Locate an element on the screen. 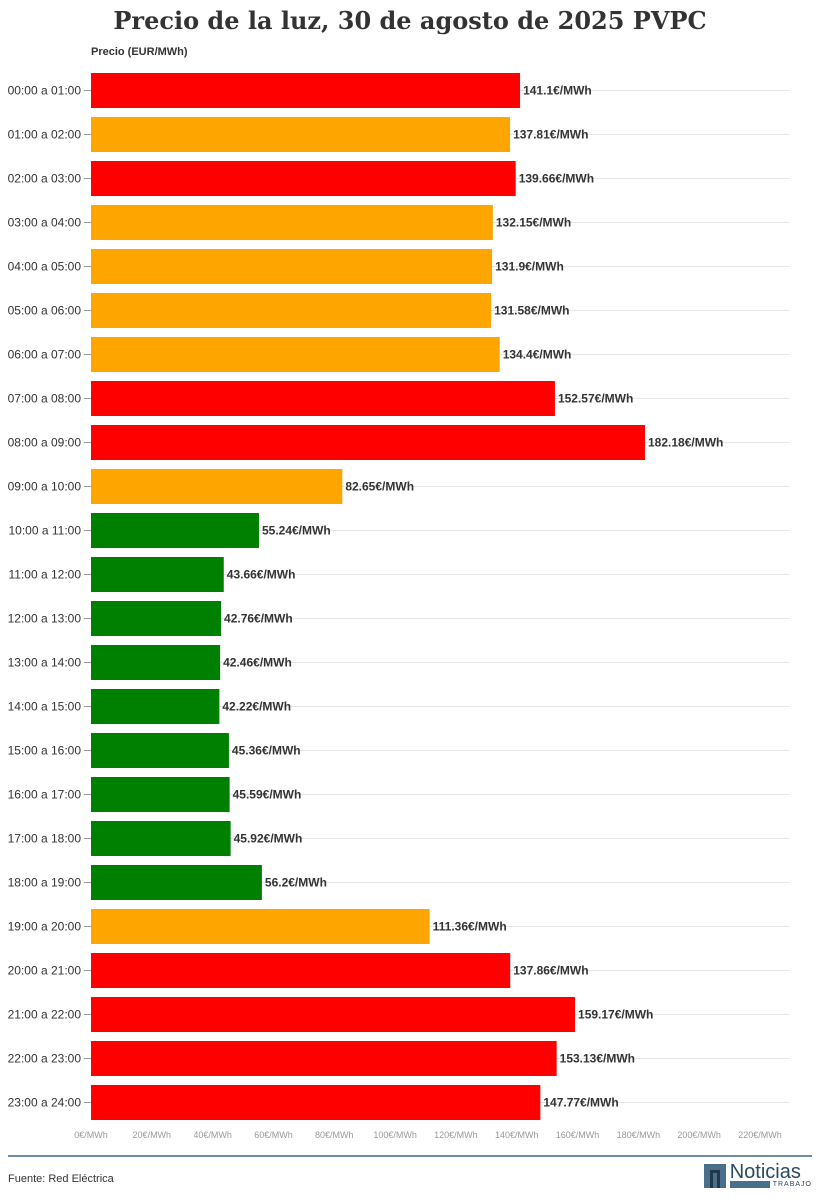 This screenshot has width=820, height=1202. data-label: 45.92€/MWh is located at coordinates (268, 839).